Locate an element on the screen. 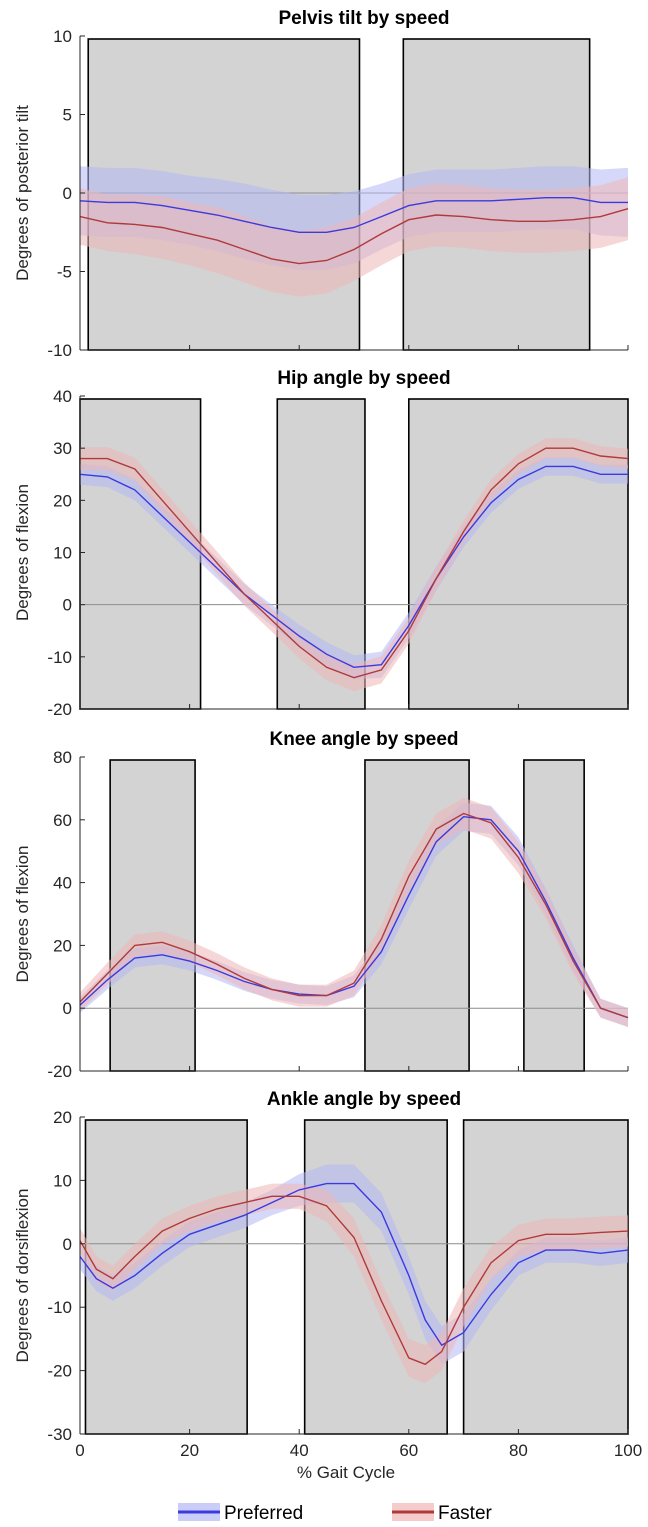 This screenshot has width=648, height=1527. legend: Preferred Faster is located at coordinates (335, 1513).